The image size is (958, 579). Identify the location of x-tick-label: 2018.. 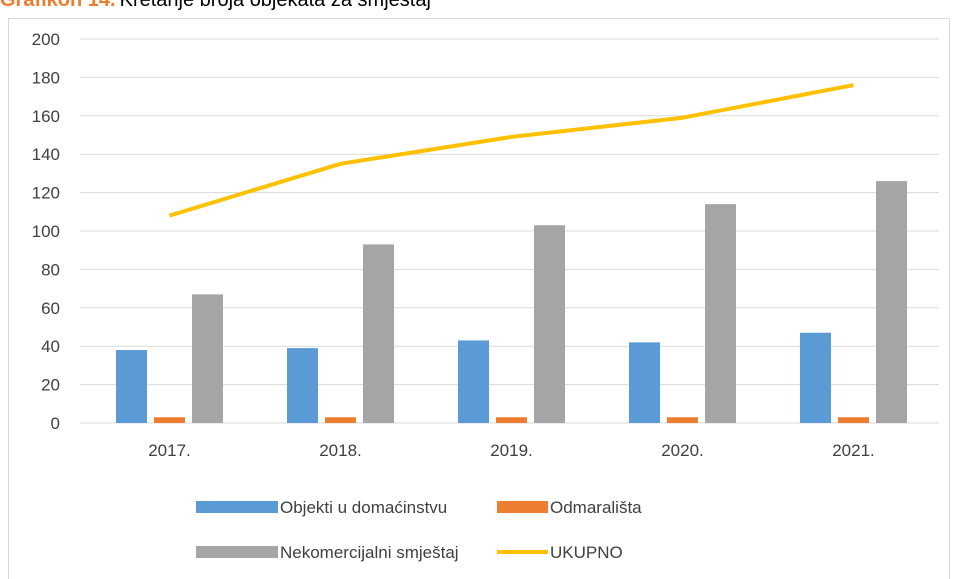
(340, 450).